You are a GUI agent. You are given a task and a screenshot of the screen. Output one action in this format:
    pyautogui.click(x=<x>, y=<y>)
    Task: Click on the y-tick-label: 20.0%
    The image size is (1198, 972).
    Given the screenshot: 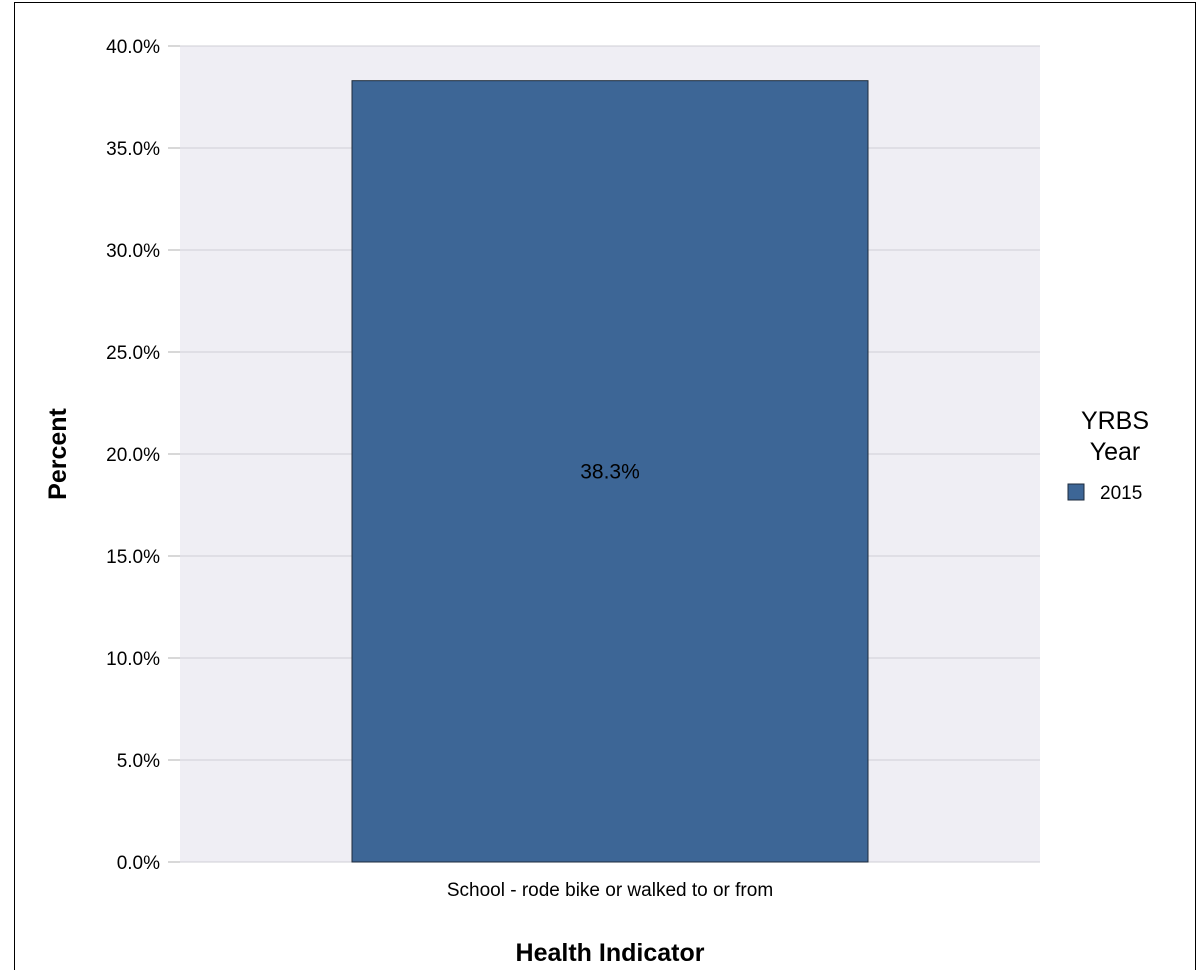 What is the action you would take?
    pyautogui.click(x=133, y=455)
    